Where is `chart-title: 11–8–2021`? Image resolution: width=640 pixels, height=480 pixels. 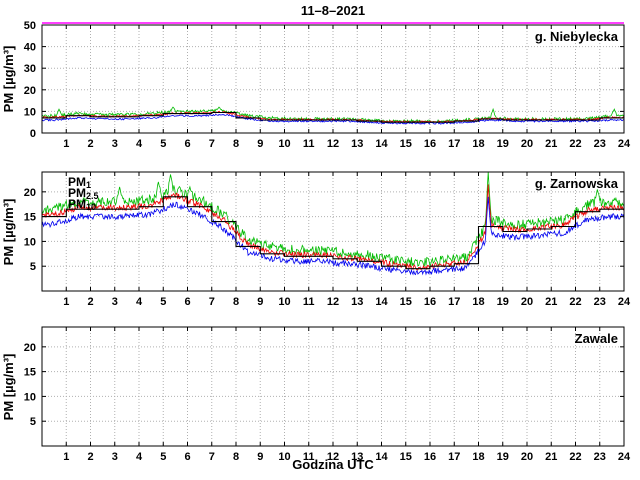 chart-title: 11–8–2021 is located at coordinates (333, 10).